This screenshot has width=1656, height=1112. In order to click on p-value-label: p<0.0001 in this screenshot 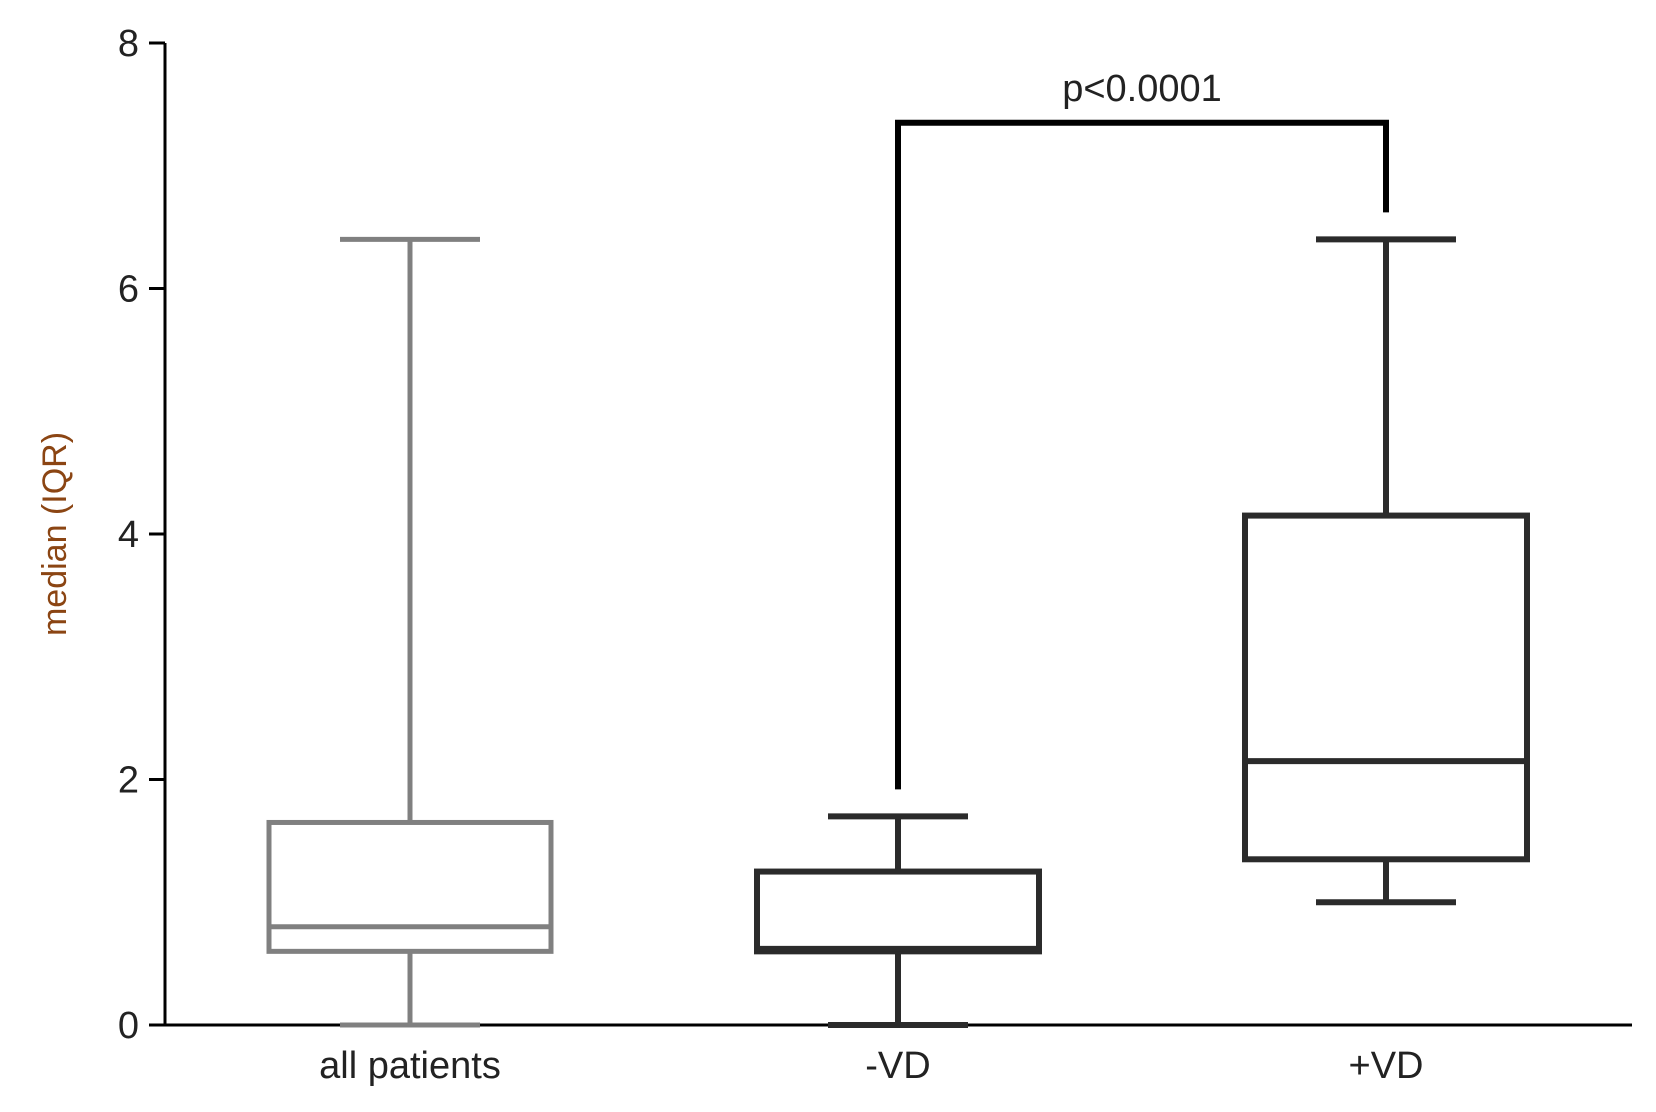, I will do `click(1142, 89)`.